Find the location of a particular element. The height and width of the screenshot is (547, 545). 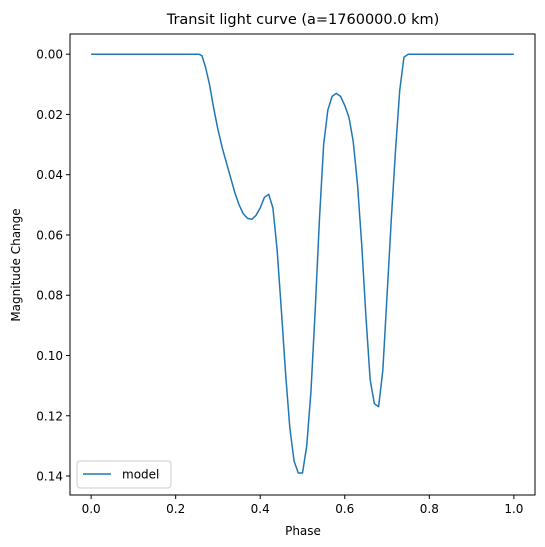

x-tick-label: 0.4 is located at coordinates (260, 509).